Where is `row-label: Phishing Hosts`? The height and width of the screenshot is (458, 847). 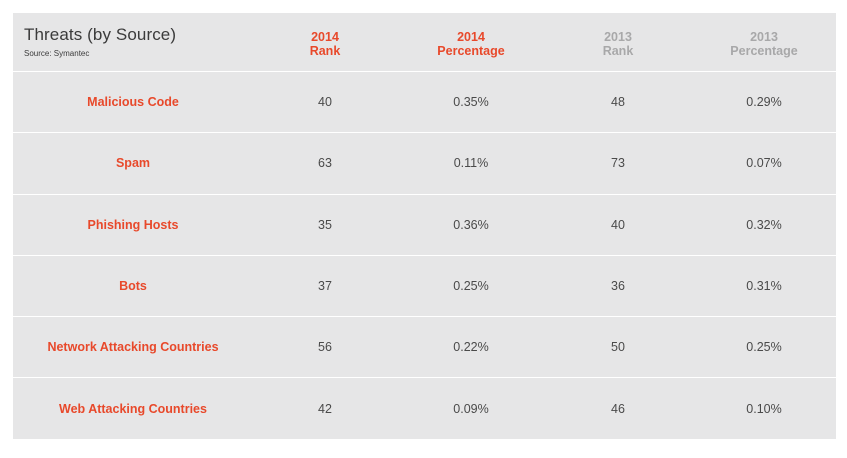 row-label: Phishing Hosts is located at coordinates (133, 224).